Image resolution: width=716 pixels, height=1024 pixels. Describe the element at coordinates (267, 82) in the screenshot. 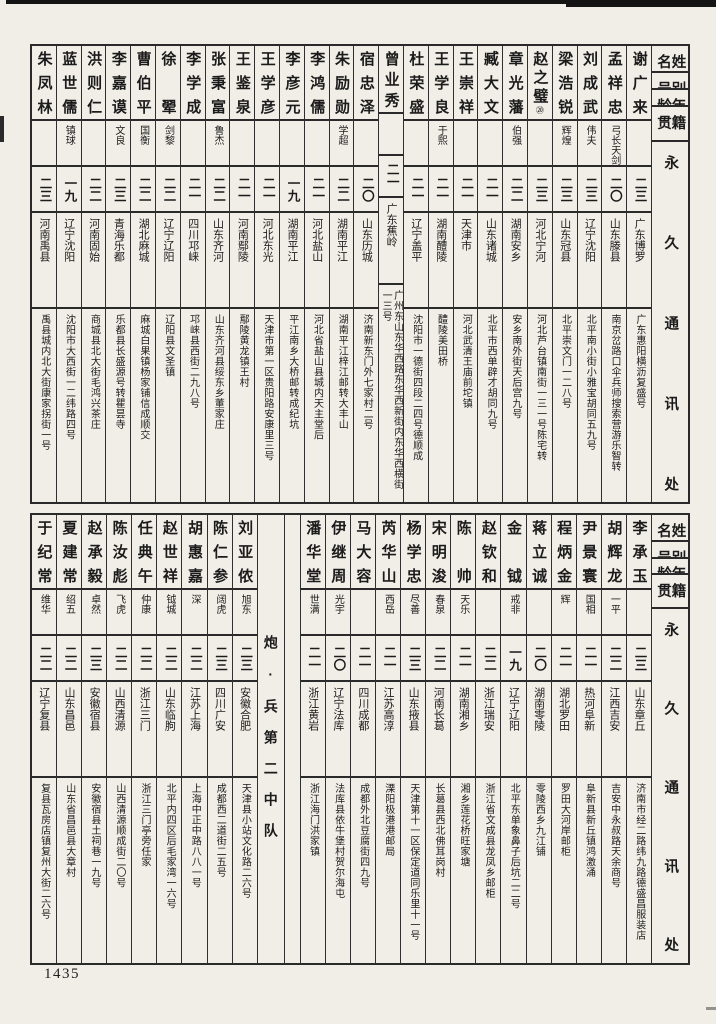

I see `person-name: 王学彦` at that location.